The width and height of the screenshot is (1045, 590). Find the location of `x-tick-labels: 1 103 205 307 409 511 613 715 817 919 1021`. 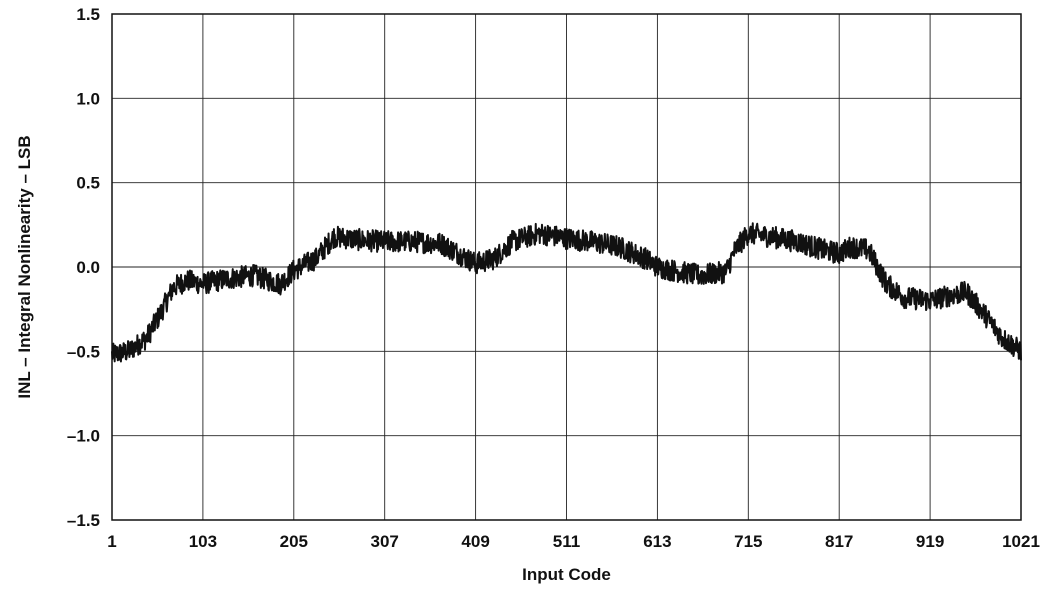

x-tick-labels: 1 103 205 307 409 511 613 715 817 919 1021 is located at coordinates (573, 541).